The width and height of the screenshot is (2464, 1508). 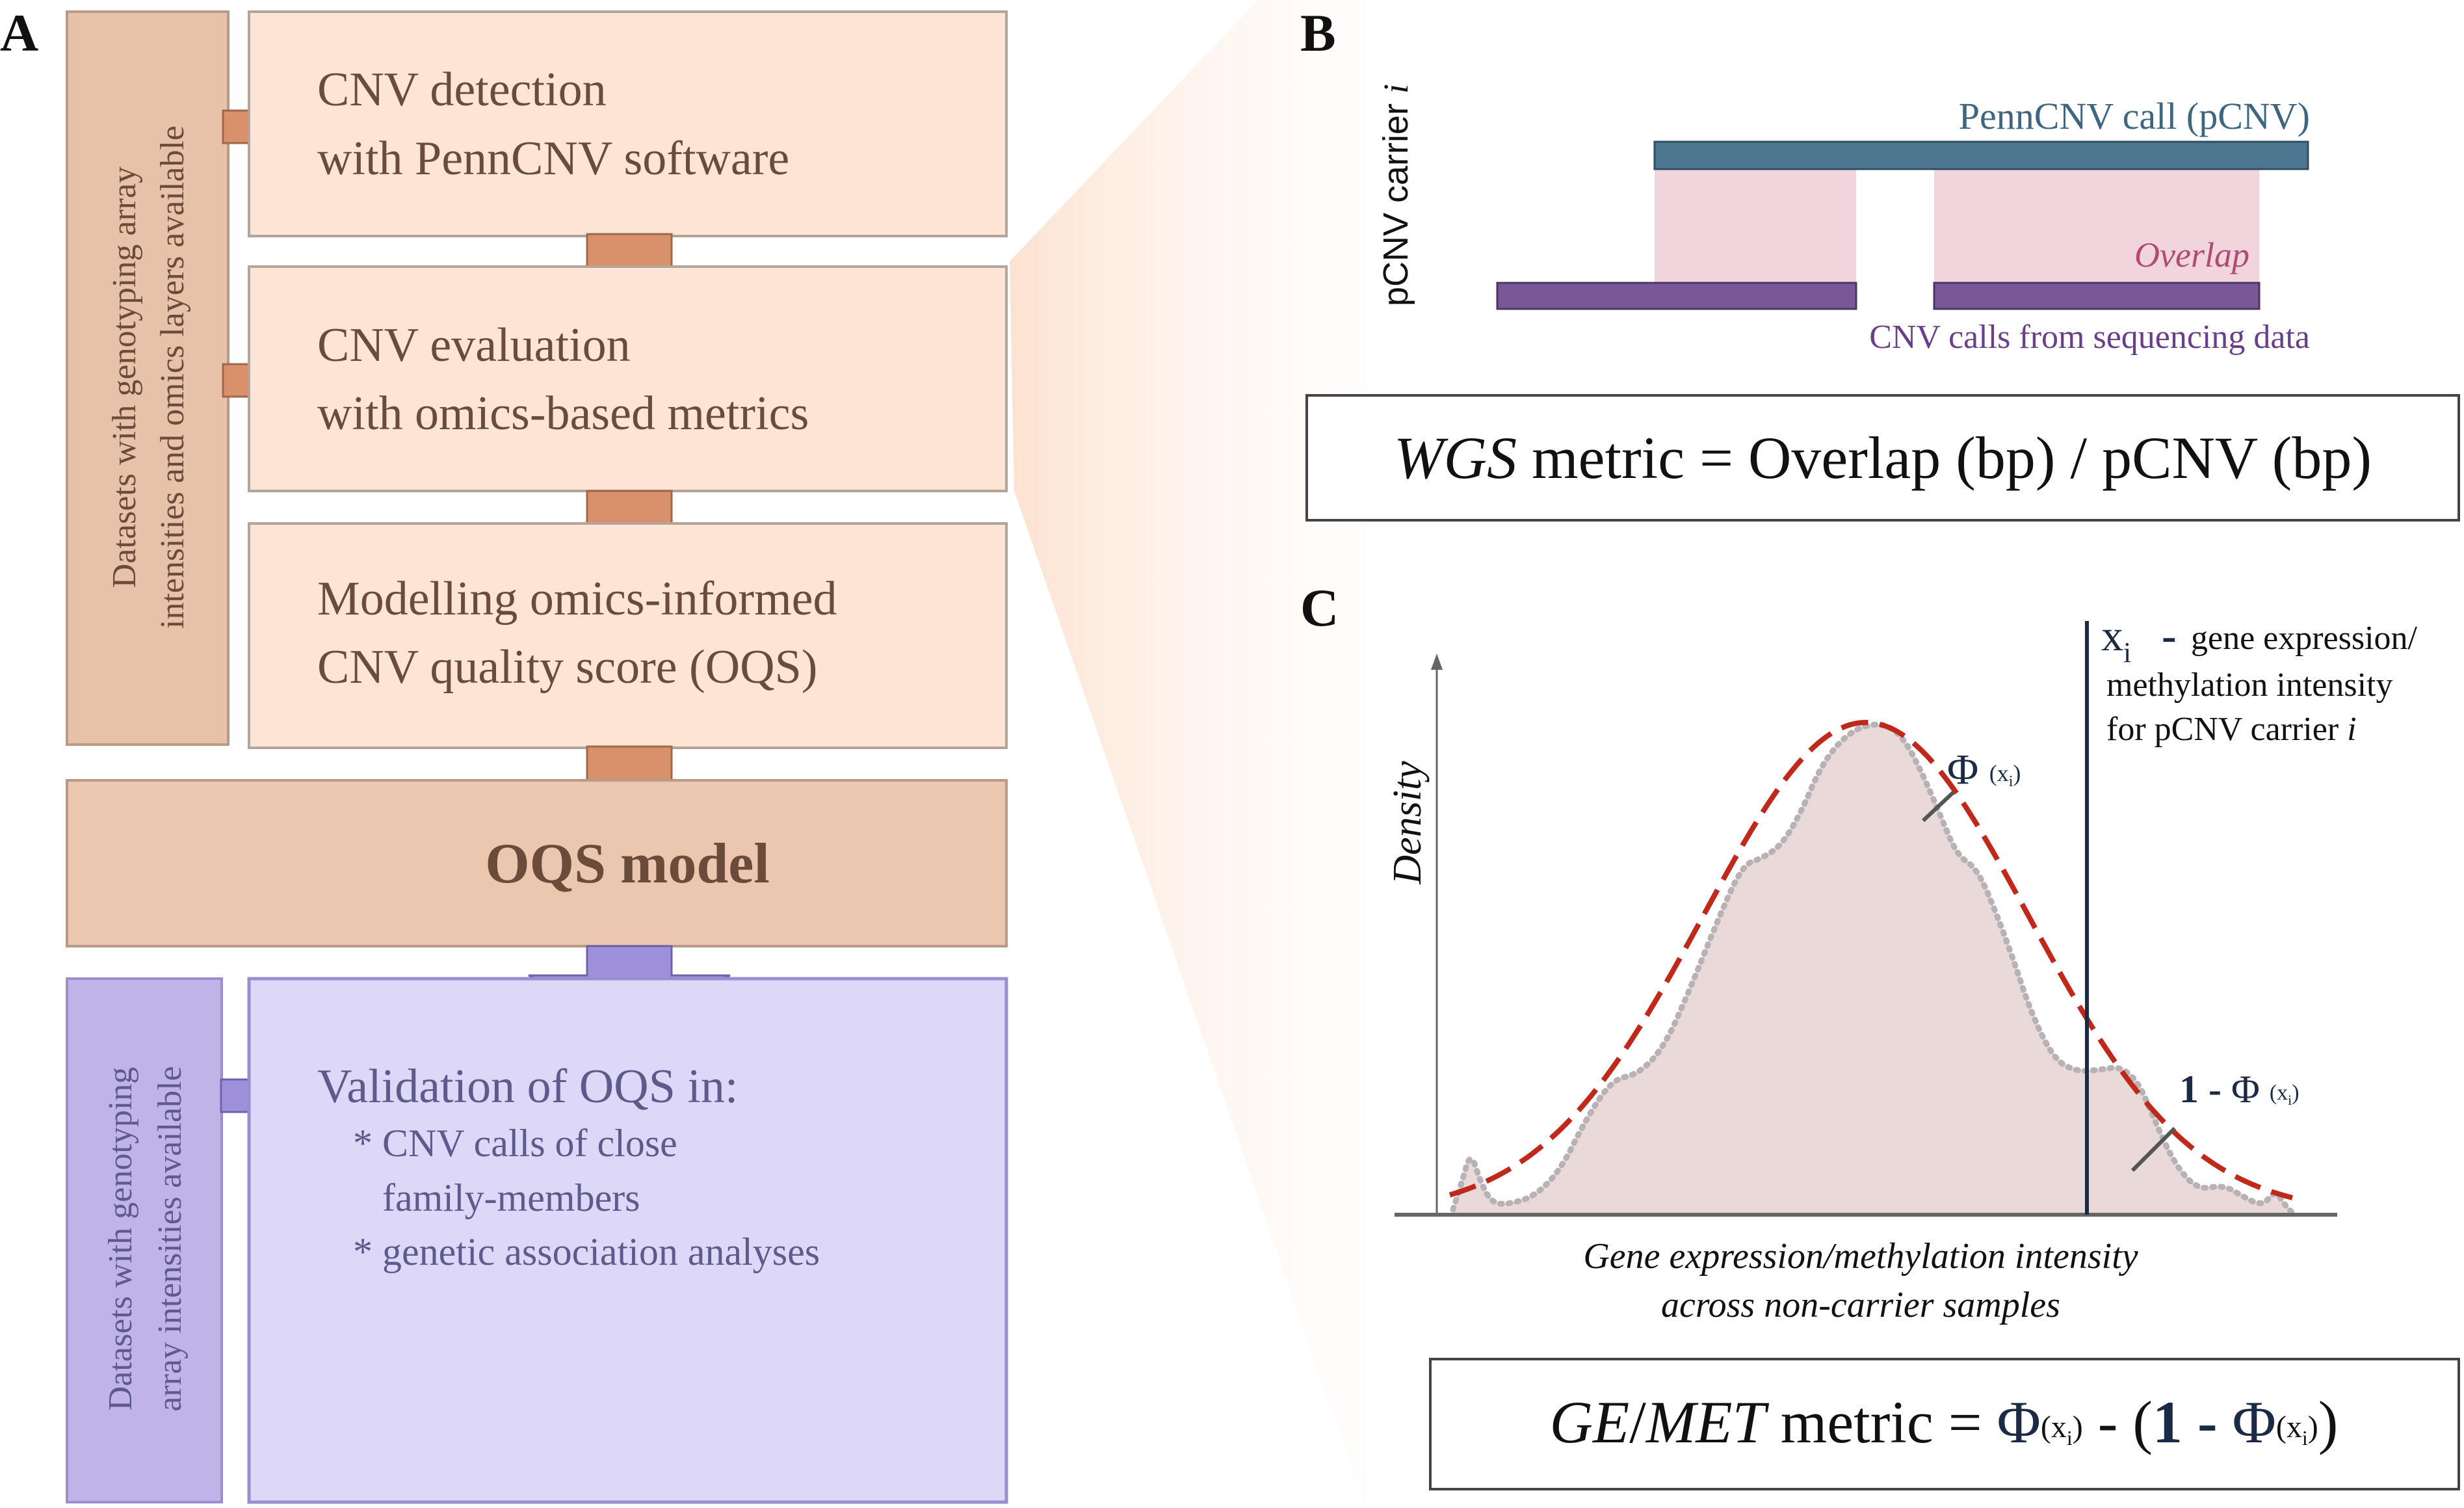 What do you see at coordinates (586, 1251) in the screenshot?
I see `validation-item2: * genetic association analyses` at bounding box center [586, 1251].